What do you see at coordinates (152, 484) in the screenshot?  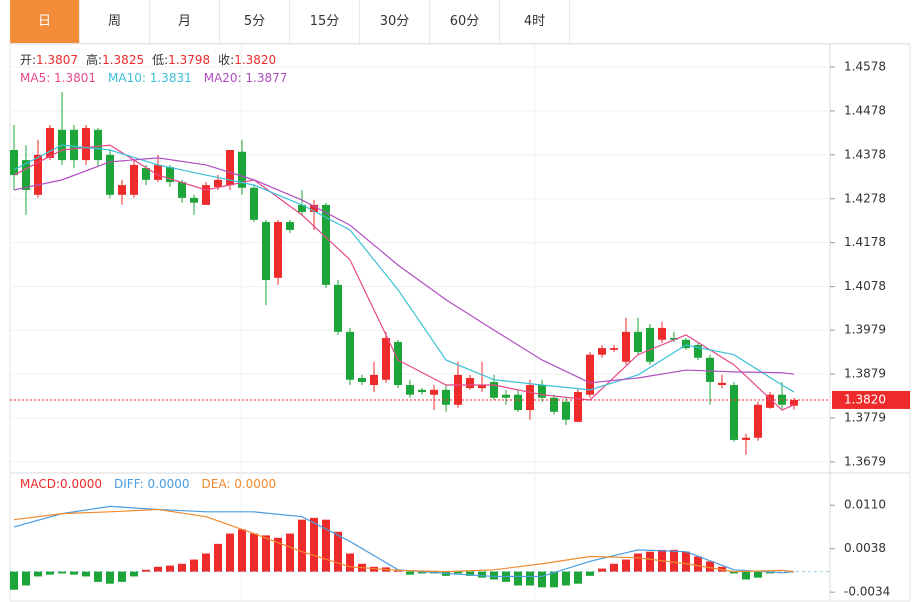 I see `legend-entry: DIFF: 0.0000` at bounding box center [152, 484].